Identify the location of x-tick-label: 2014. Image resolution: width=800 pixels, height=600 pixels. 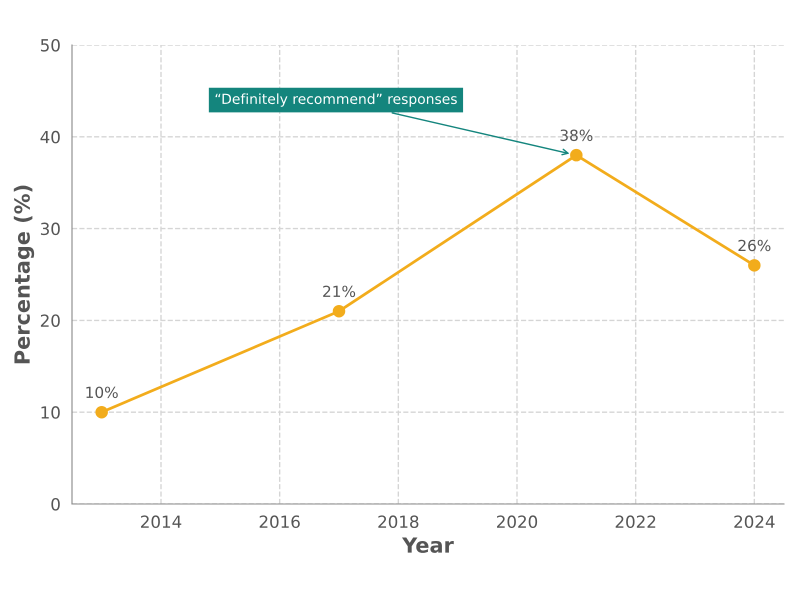
(161, 521).